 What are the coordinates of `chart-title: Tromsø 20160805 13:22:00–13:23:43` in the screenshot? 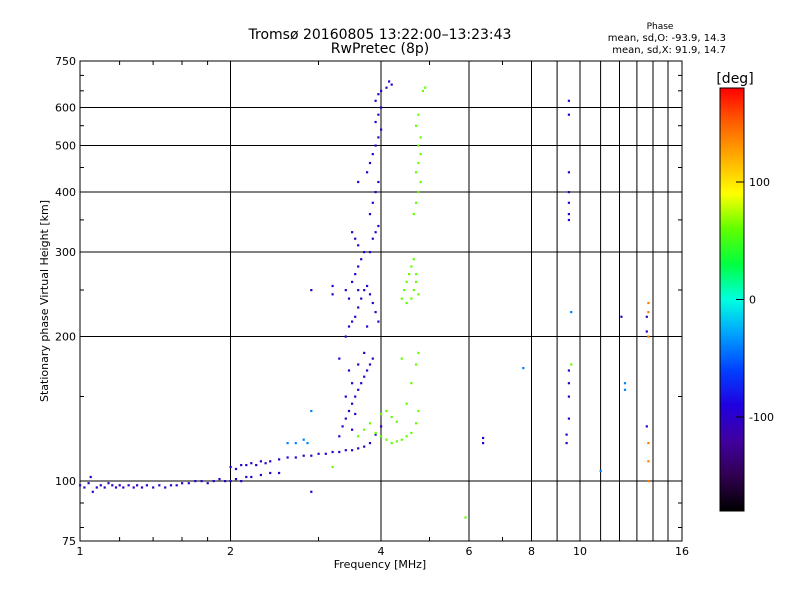 It's located at (380, 35).